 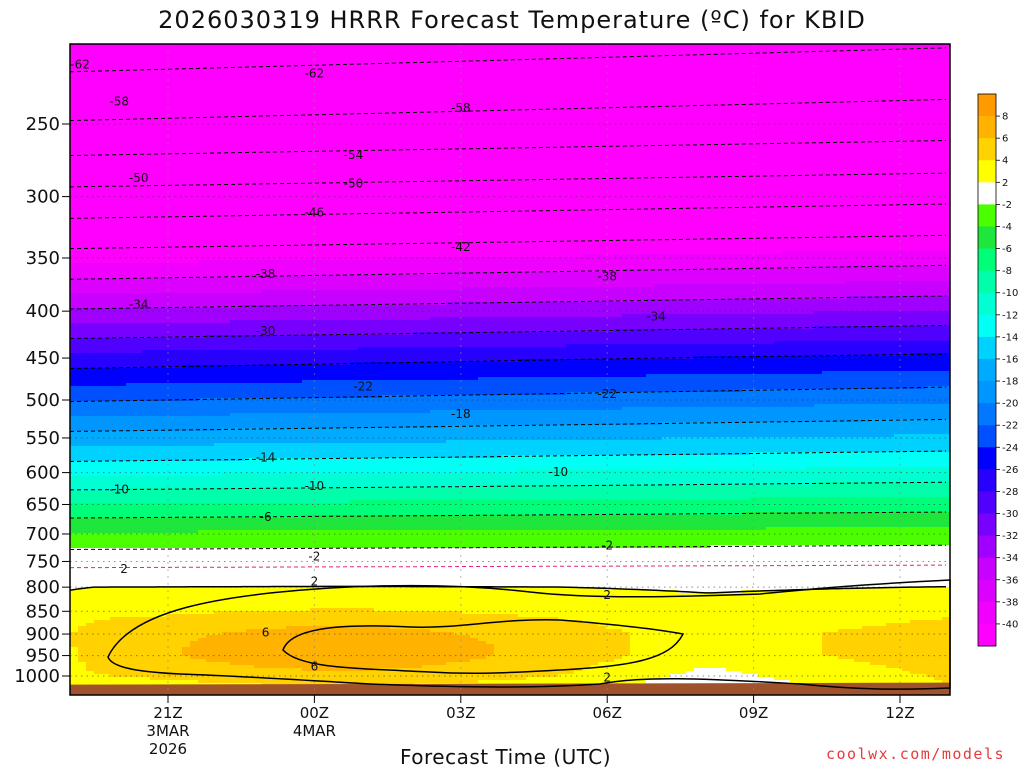 What do you see at coordinates (753, 713) in the screenshot?
I see `x-tick-label: 09Z` at bounding box center [753, 713].